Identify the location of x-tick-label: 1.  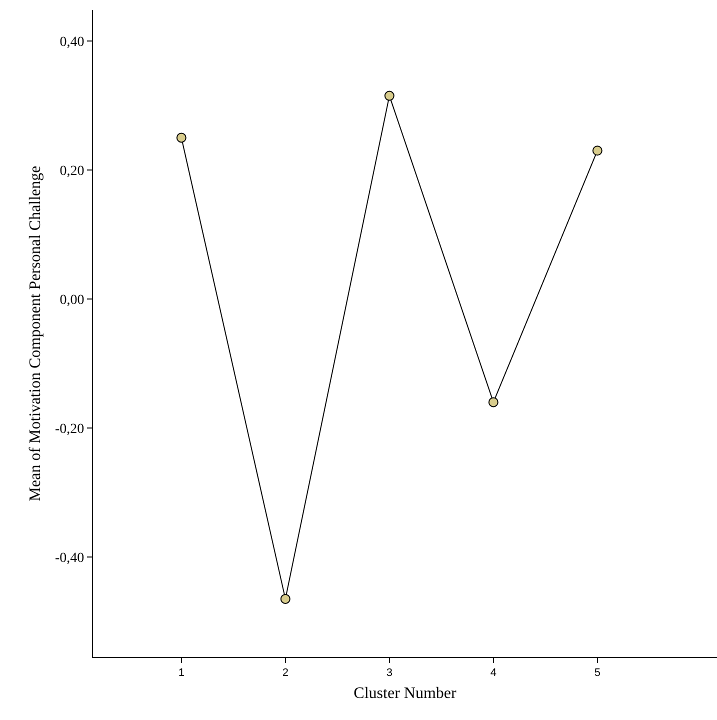
(181, 673).